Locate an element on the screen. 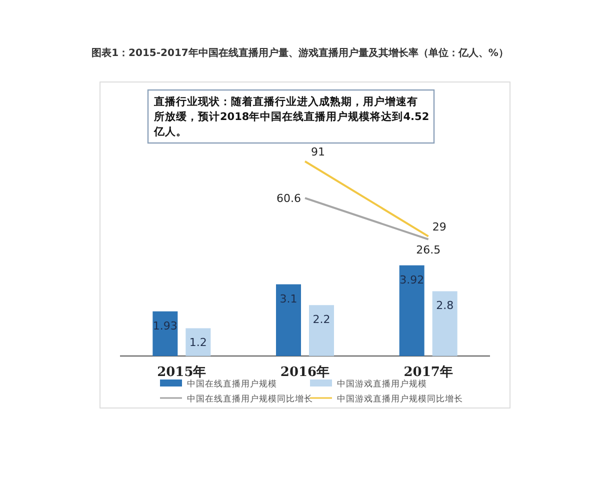 The width and height of the screenshot is (600, 480). data-label: 91 is located at coordinates (318, 151).